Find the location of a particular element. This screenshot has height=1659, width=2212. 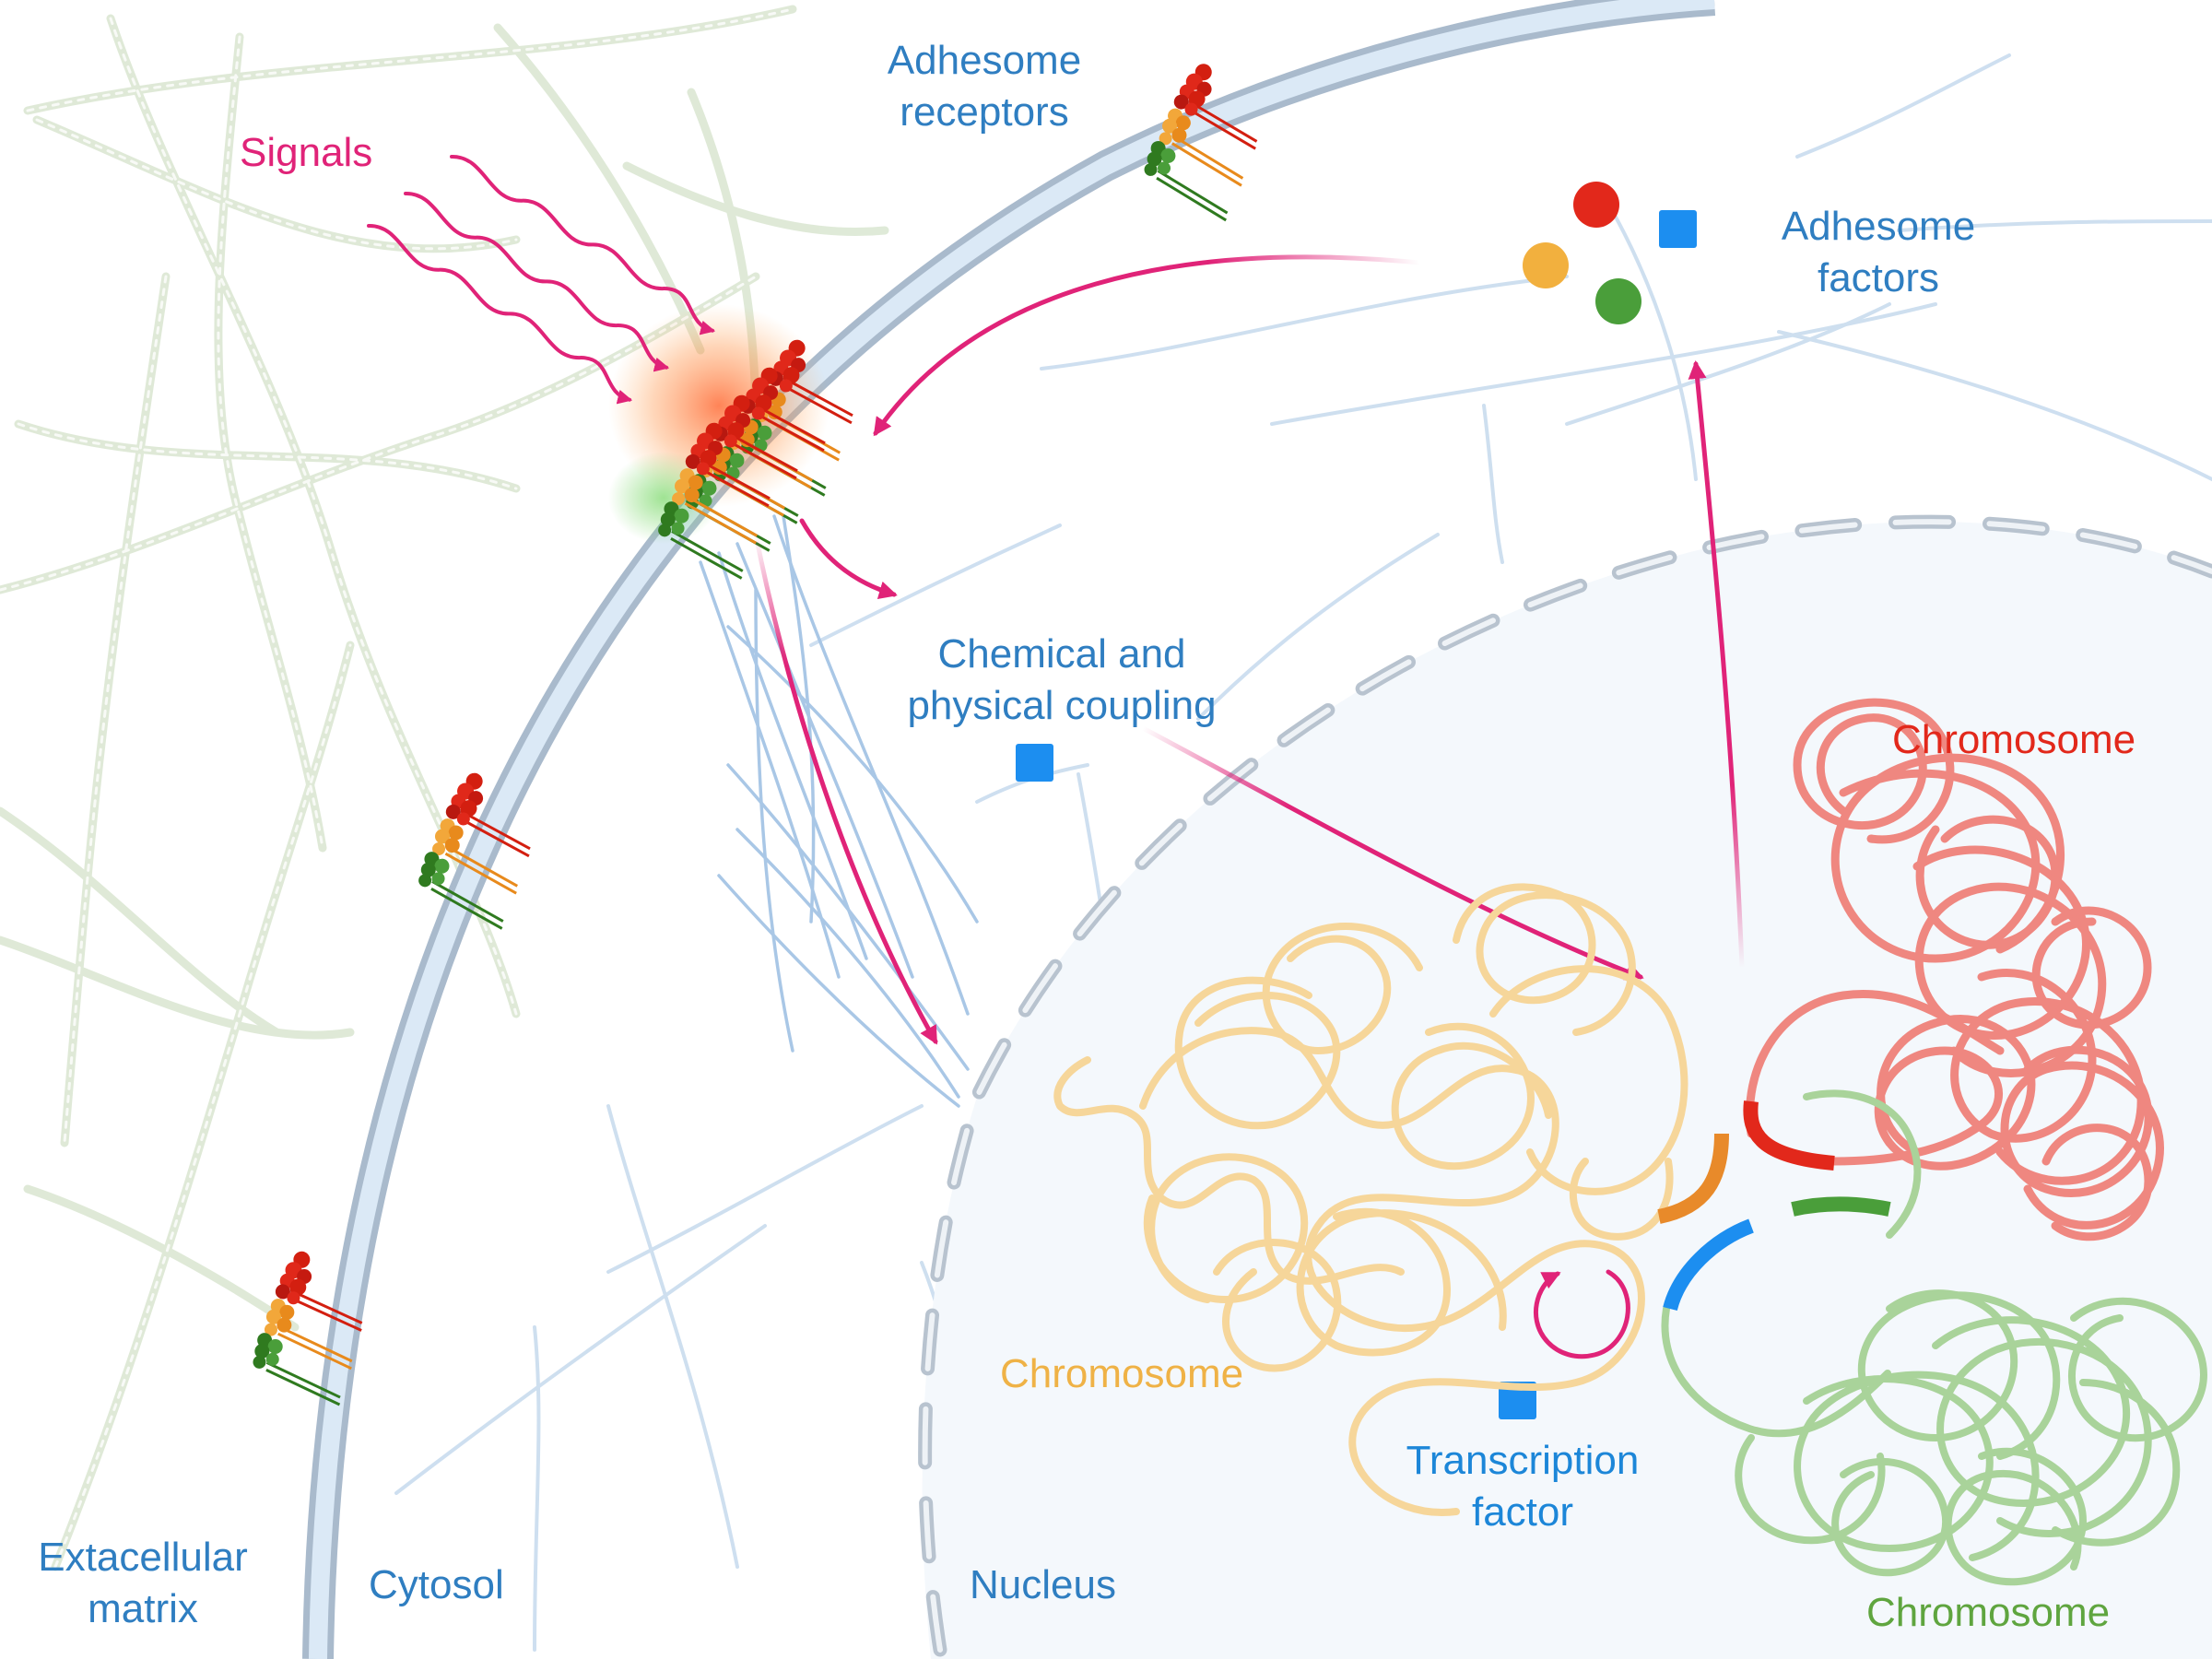

extracellular-matrix-label: Extacellular matrix is located at coordinates (143, 1583).